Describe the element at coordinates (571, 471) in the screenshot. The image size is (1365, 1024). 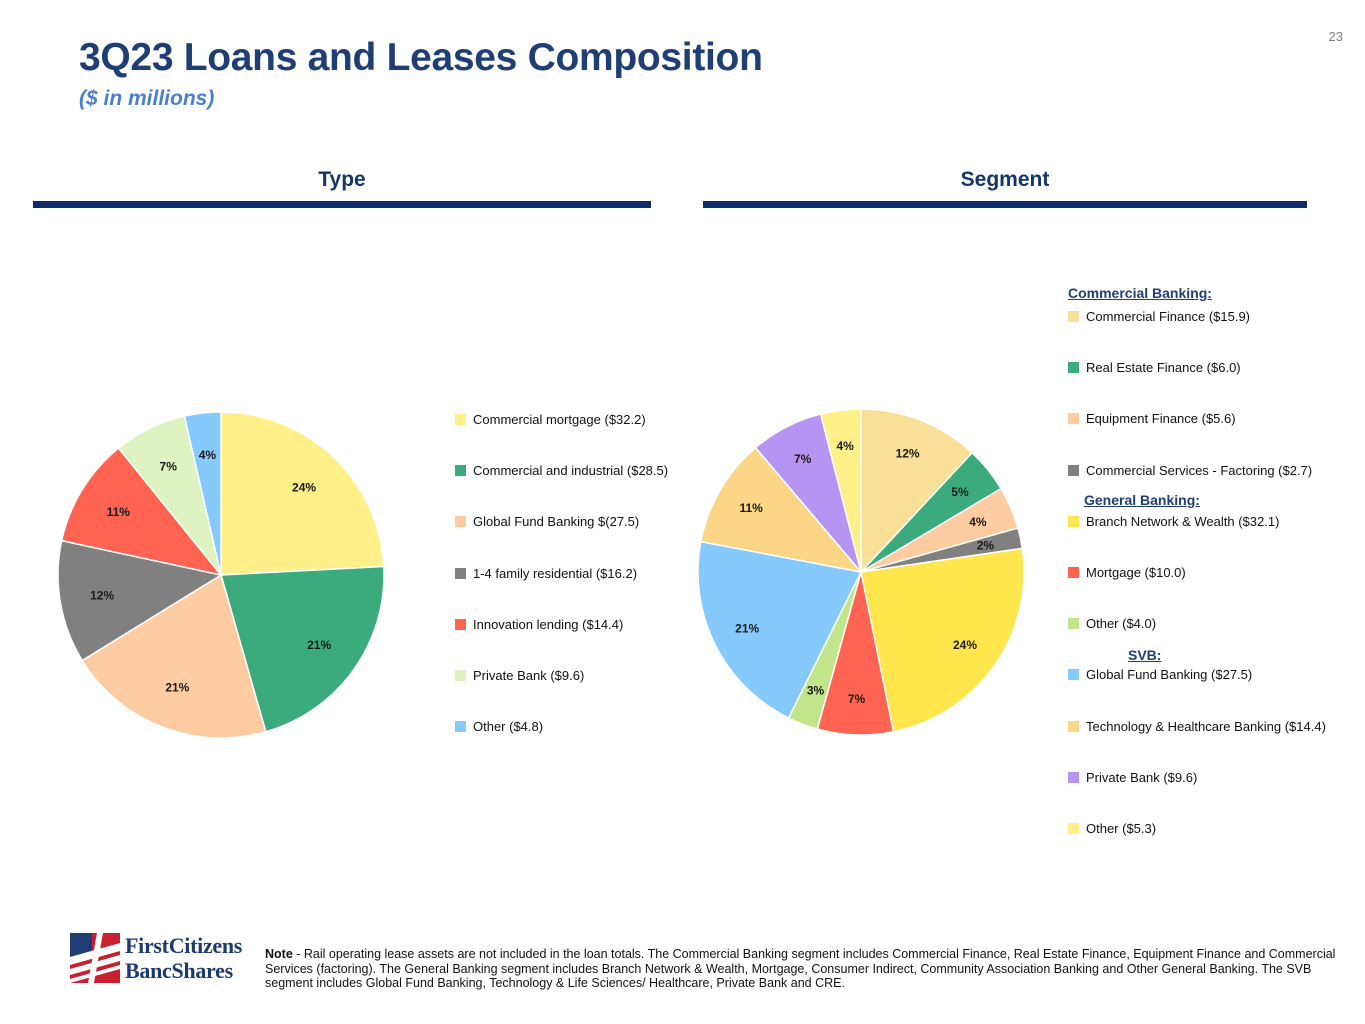
I see `legend-label: Commercial and industrial ($28.5)` at that location.